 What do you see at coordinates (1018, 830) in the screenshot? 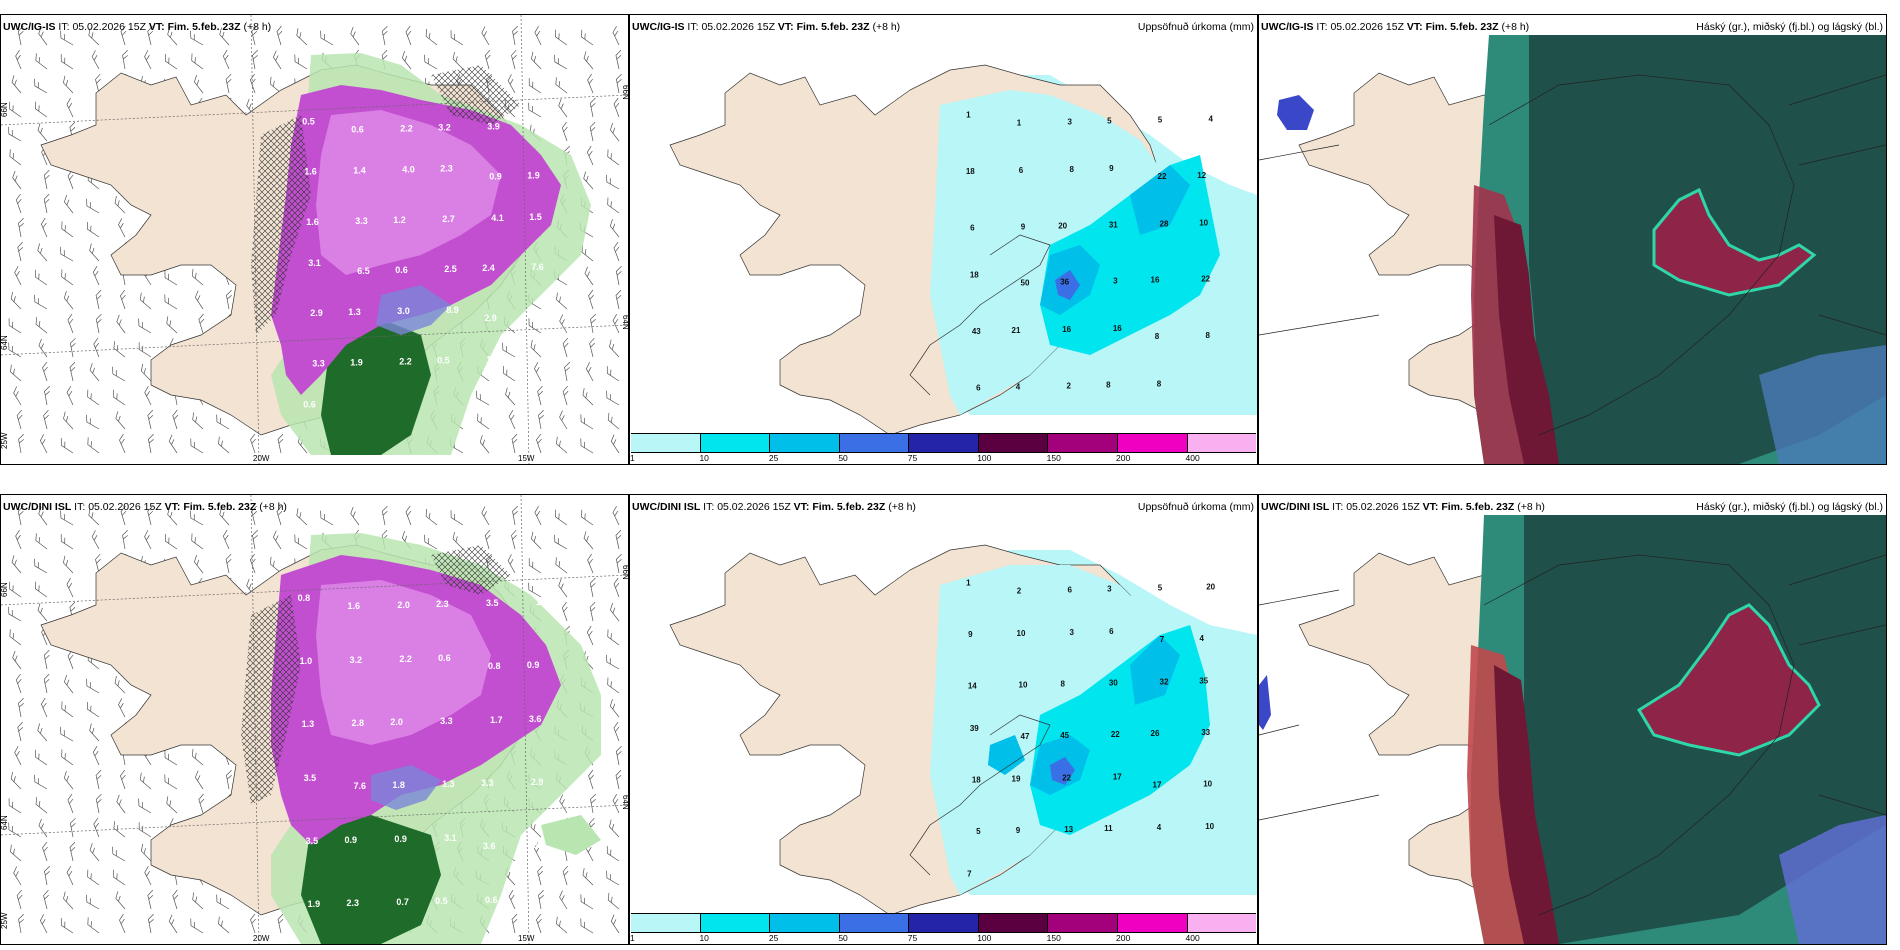
I see `precip-label: 9` at bounding box center [1018, 830].